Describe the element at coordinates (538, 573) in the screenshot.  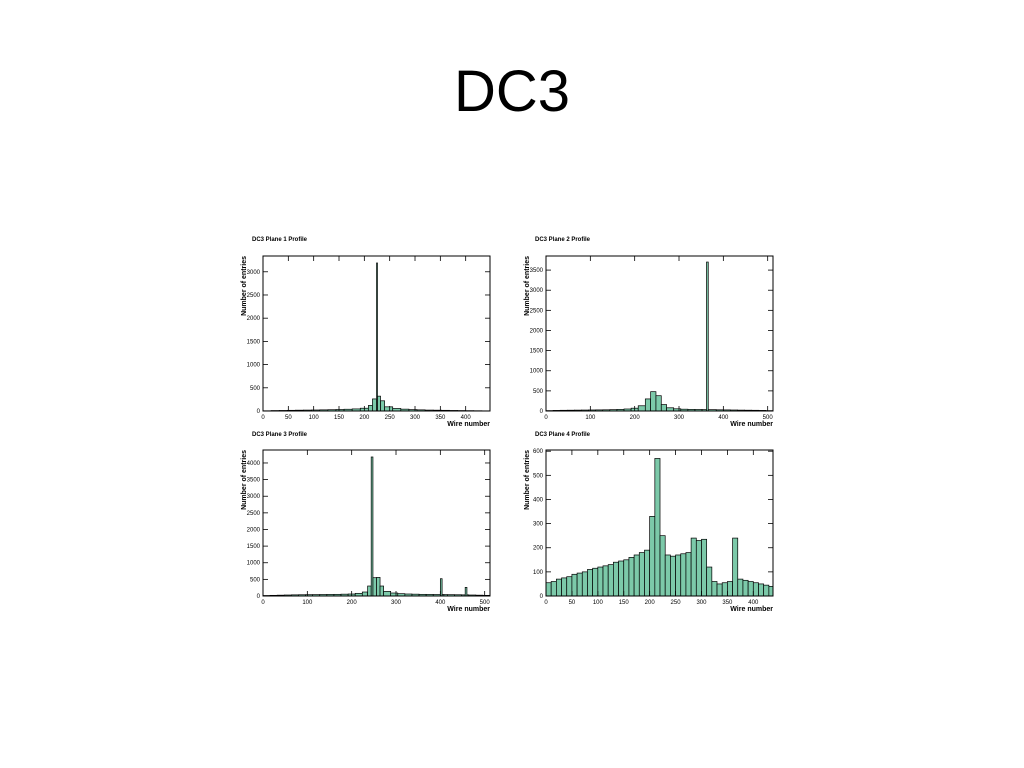
I see `y-tick-label: 100` at that location.